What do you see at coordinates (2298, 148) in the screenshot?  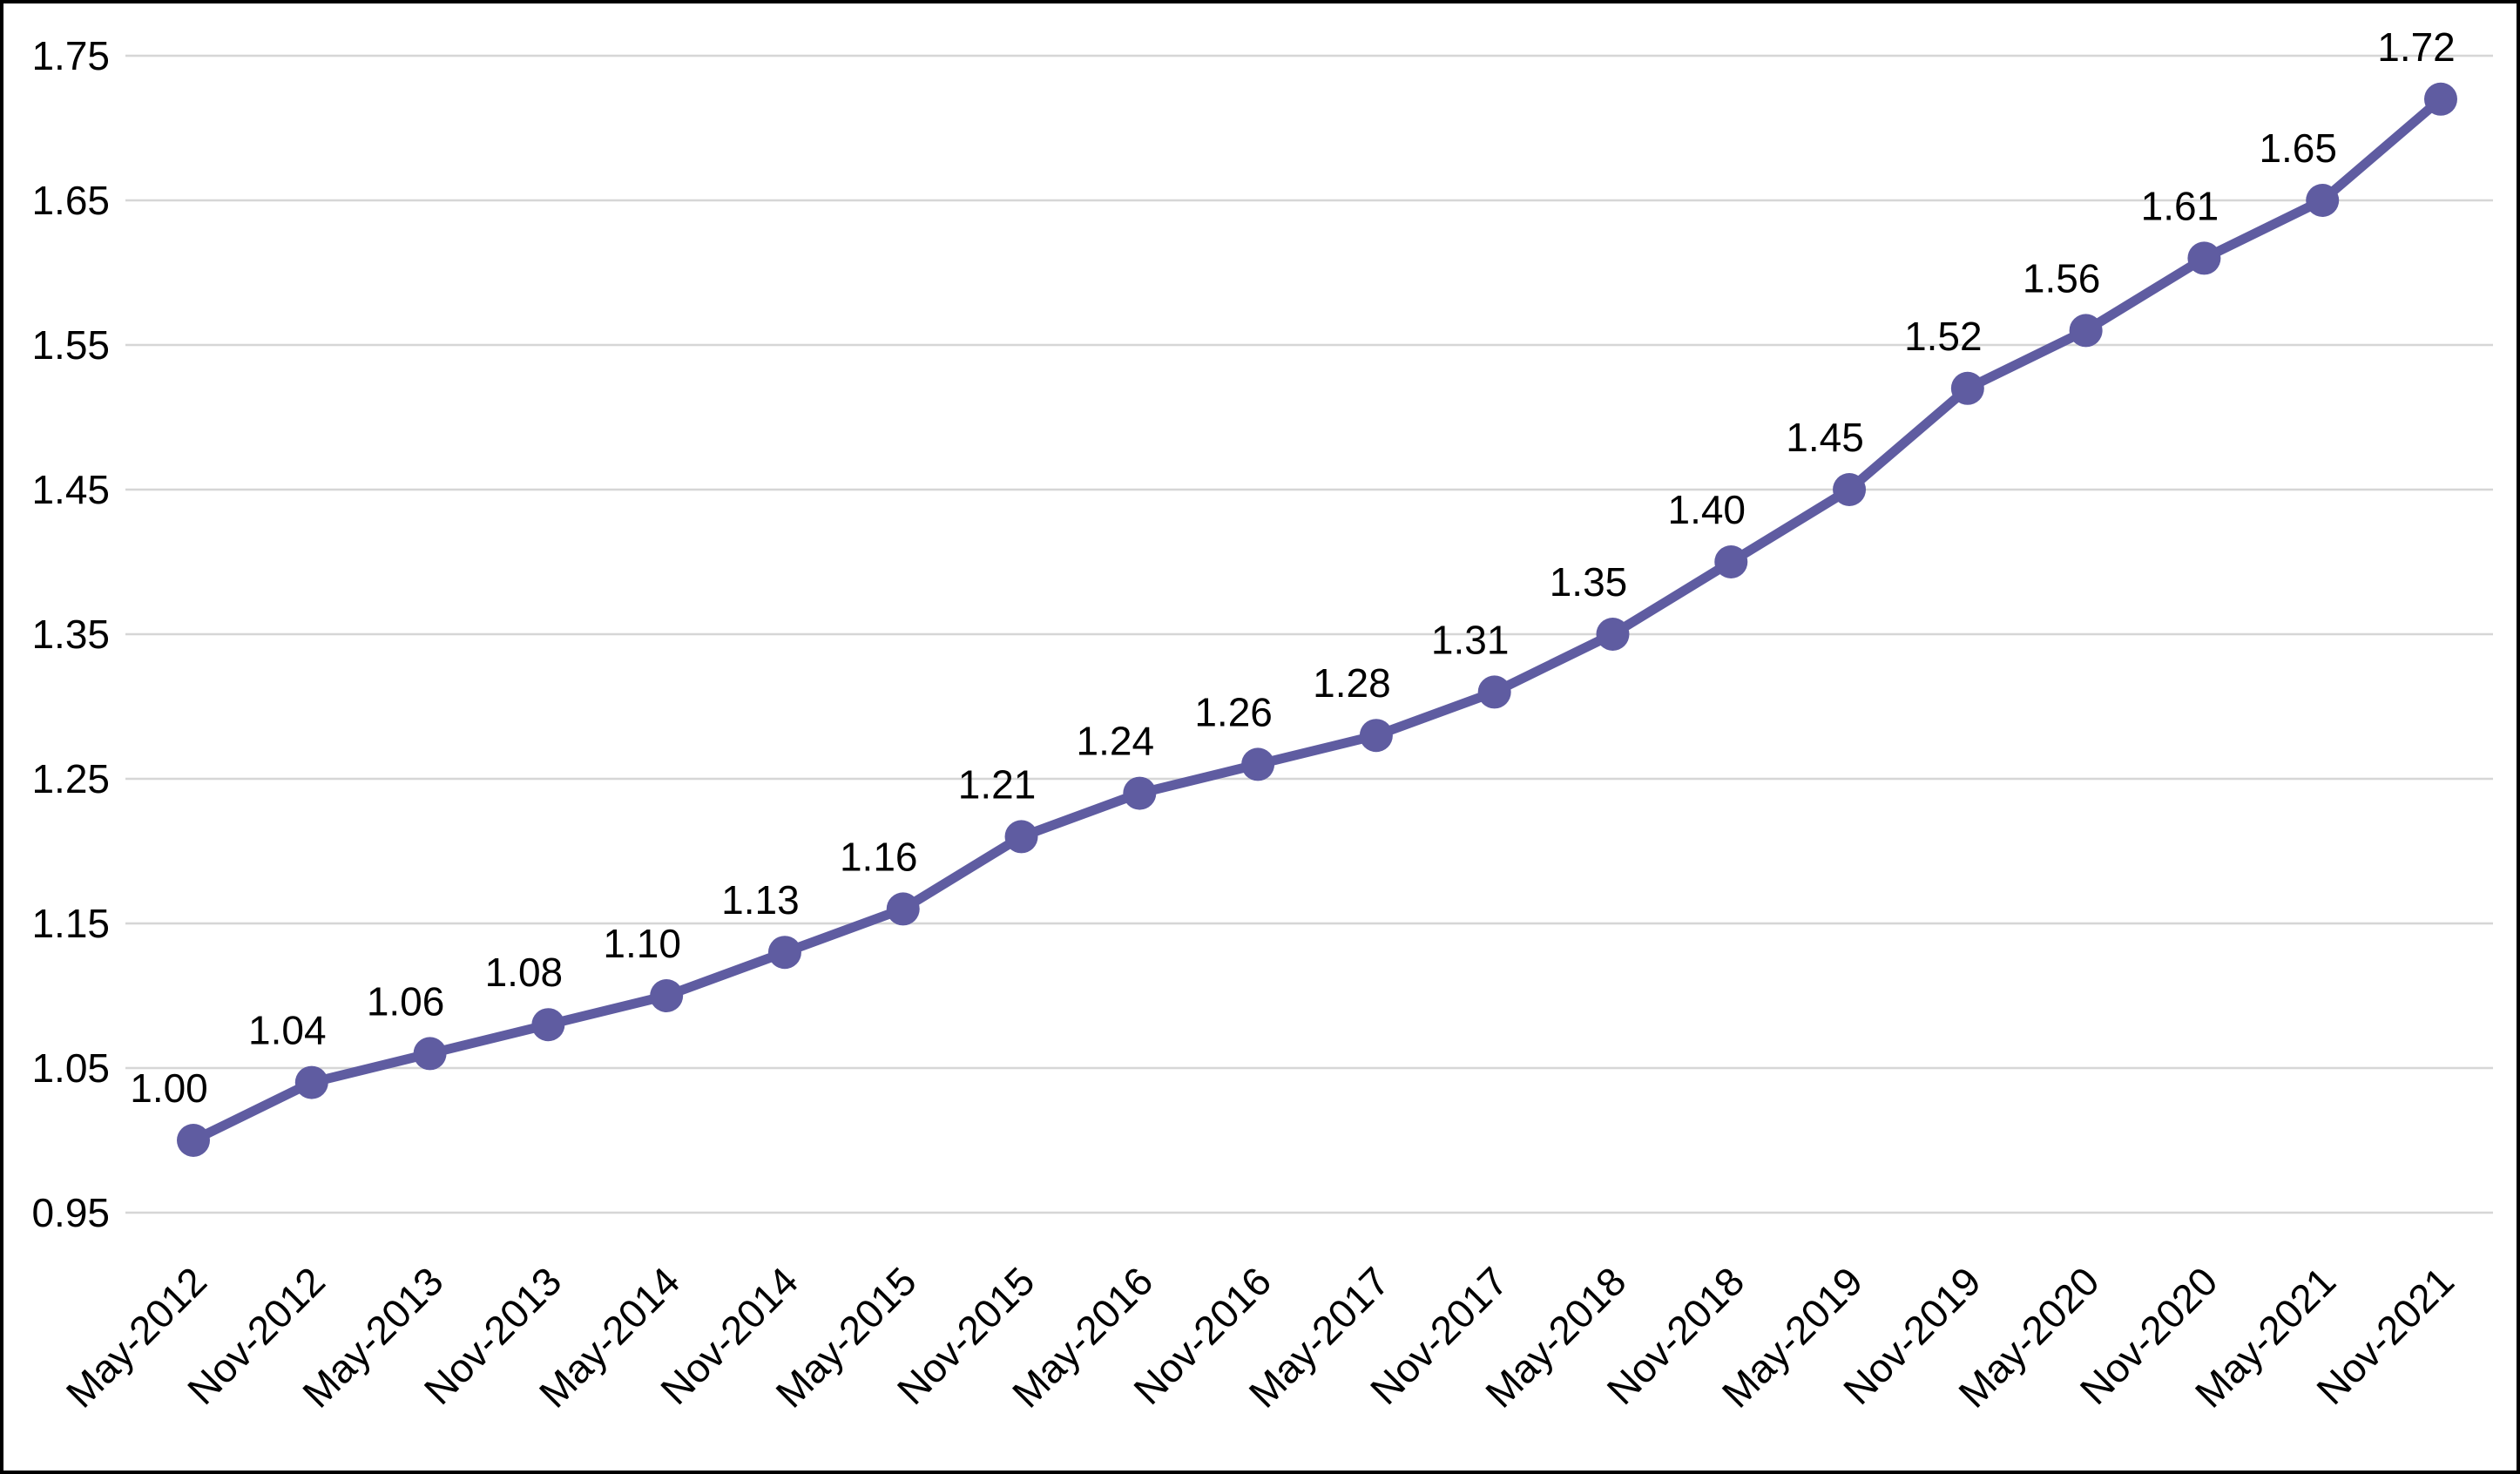 I see `data-point-label: 1.65` at bounding box center [2298, 148].